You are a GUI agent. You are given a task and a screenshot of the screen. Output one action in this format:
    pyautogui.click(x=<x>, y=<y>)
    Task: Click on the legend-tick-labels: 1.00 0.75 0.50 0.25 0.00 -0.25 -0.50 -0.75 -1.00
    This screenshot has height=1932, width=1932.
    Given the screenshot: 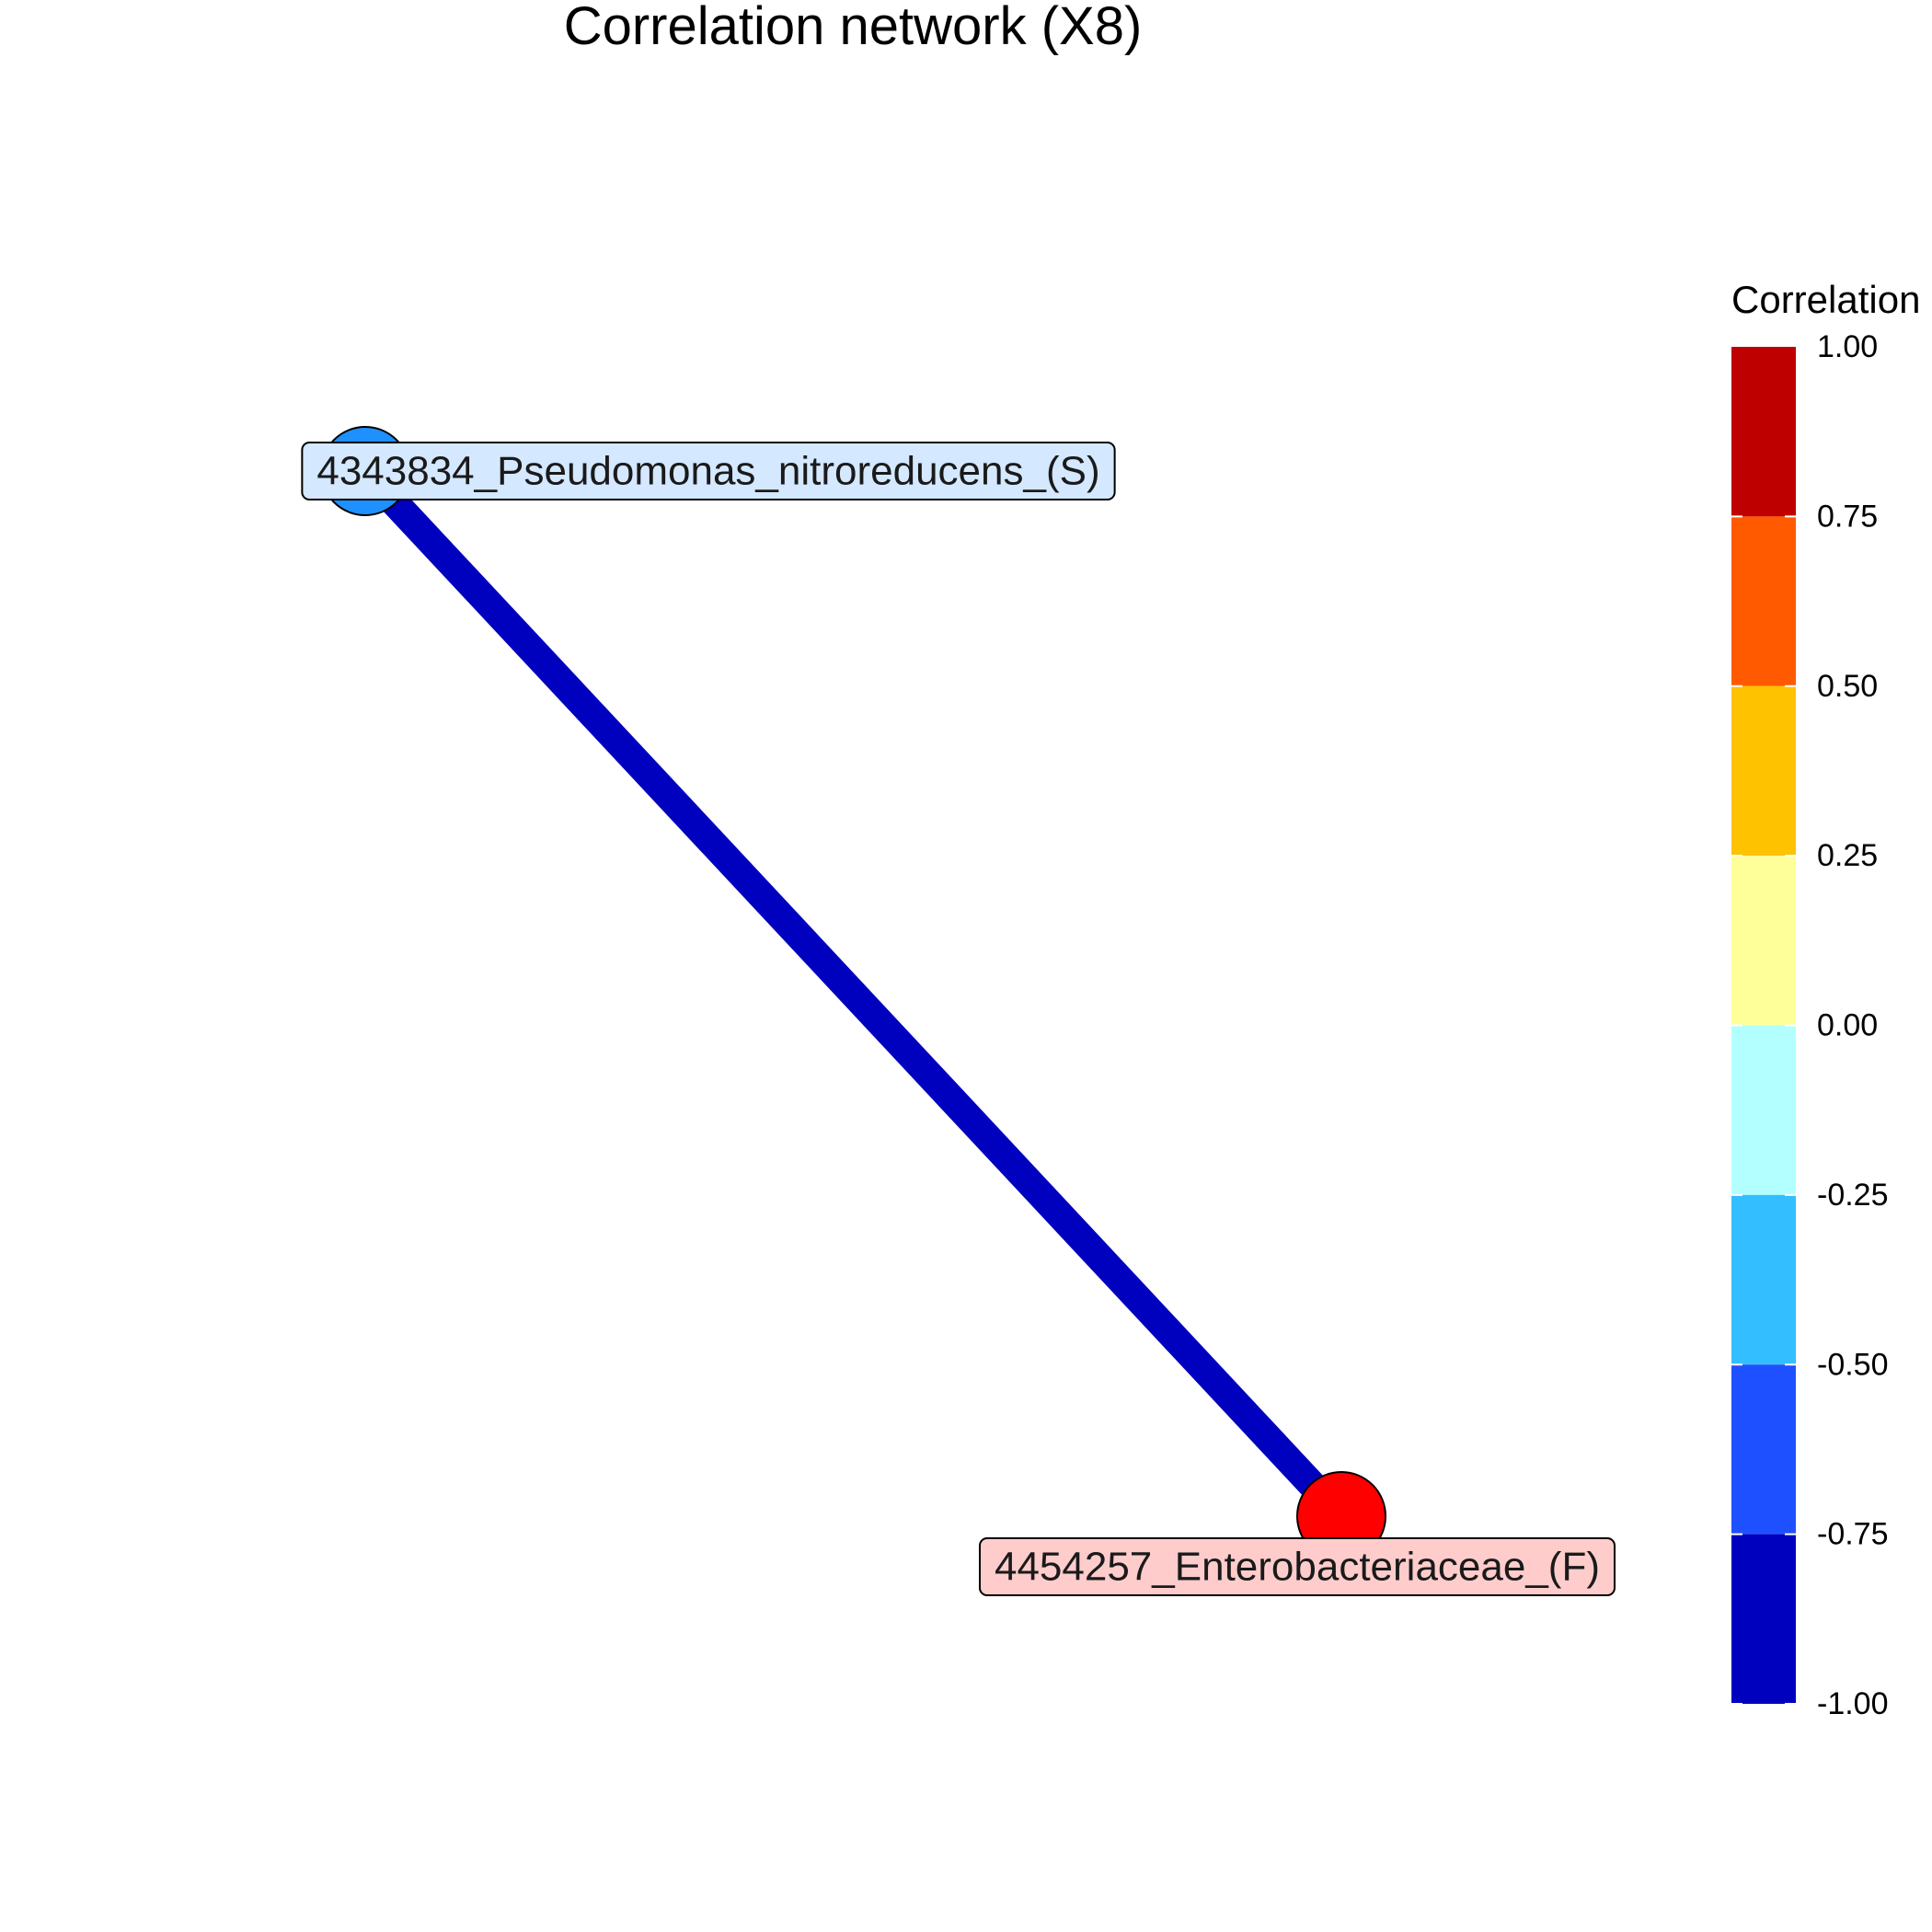 What is the action you would take?
    pyautogui.click(x=1853, y=1025)
    